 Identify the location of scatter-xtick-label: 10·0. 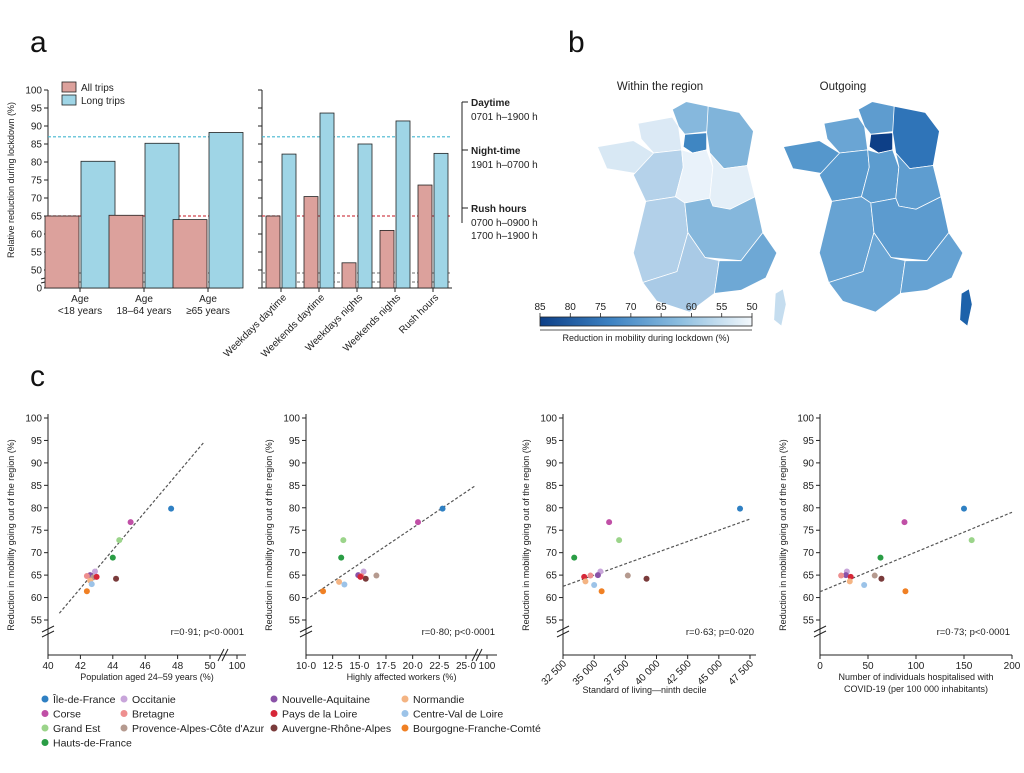
(306, 666).